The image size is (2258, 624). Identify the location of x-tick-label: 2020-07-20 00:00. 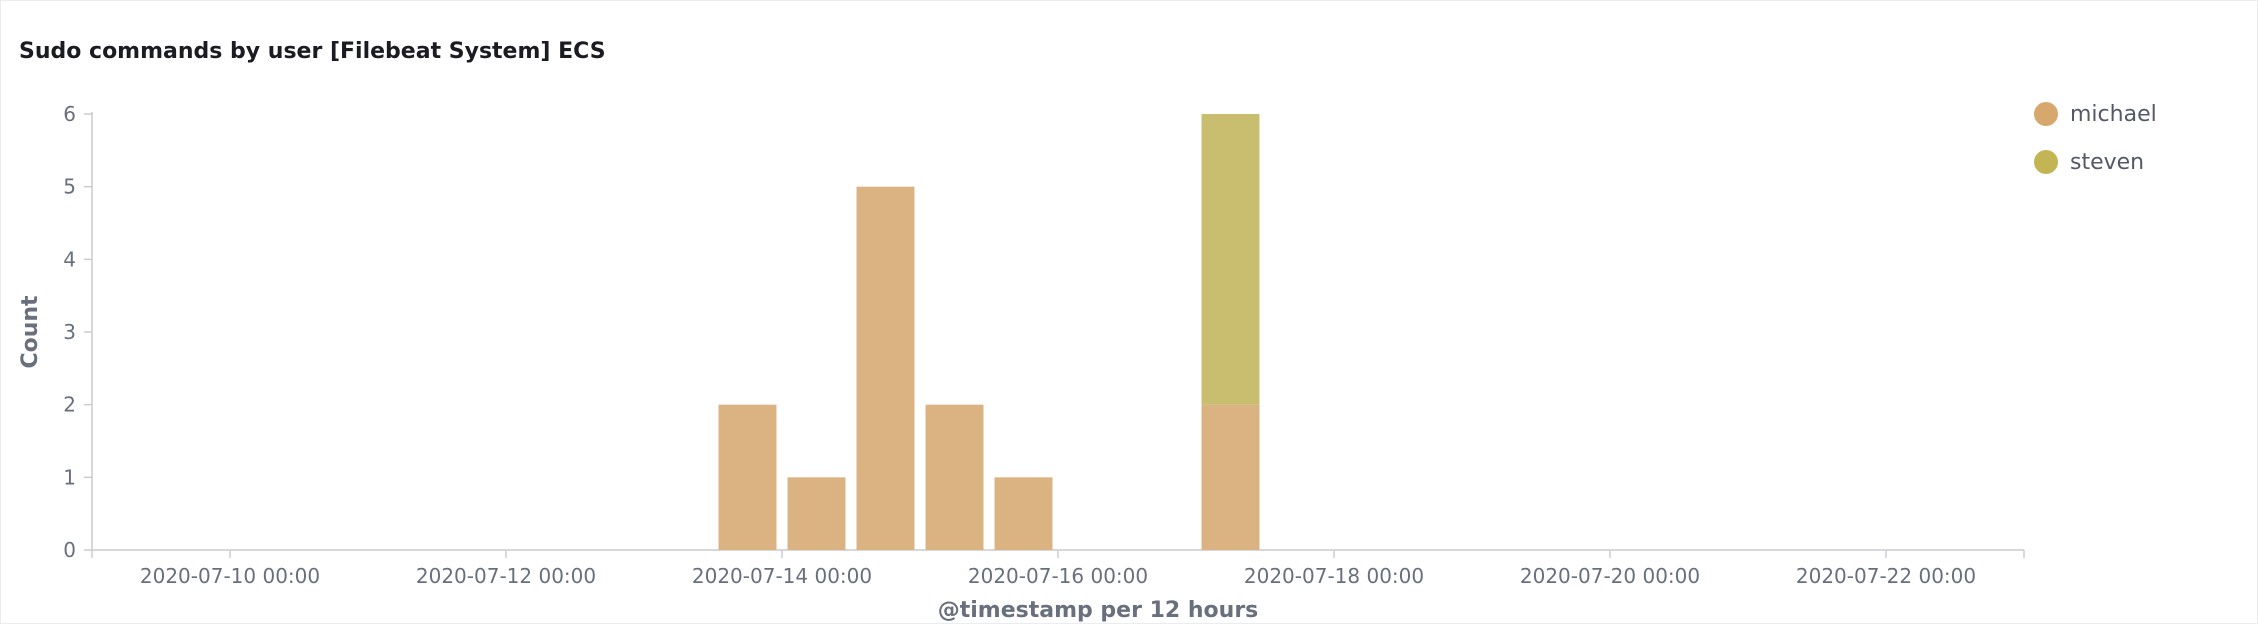
(1610, 576).